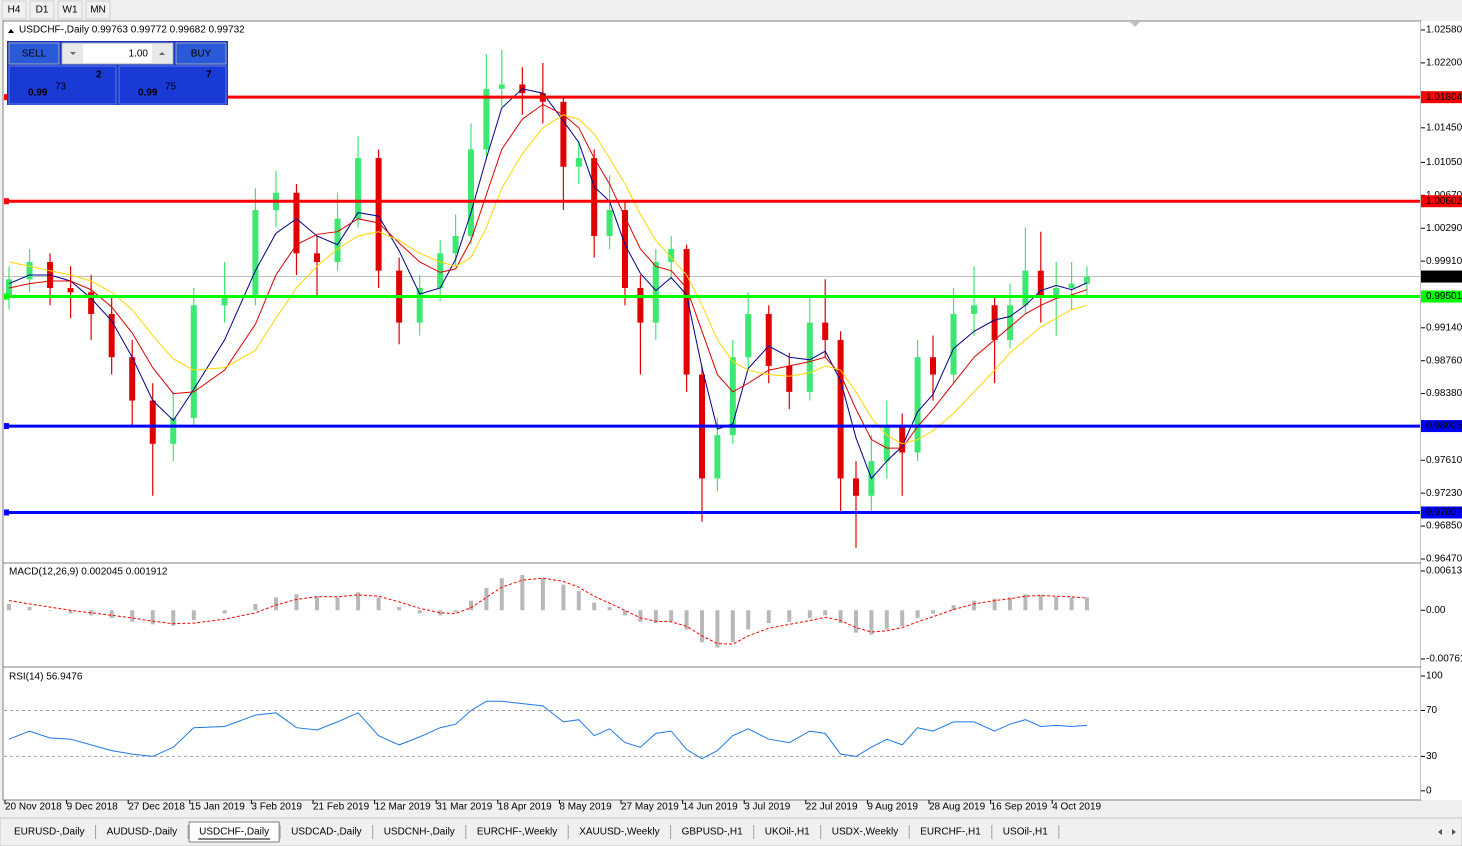  What do you see at coordinates (1019, 807) in the screenshot?
I see `x-tick-label: 16 Sep 2019` at bounding box center [1019, 807].